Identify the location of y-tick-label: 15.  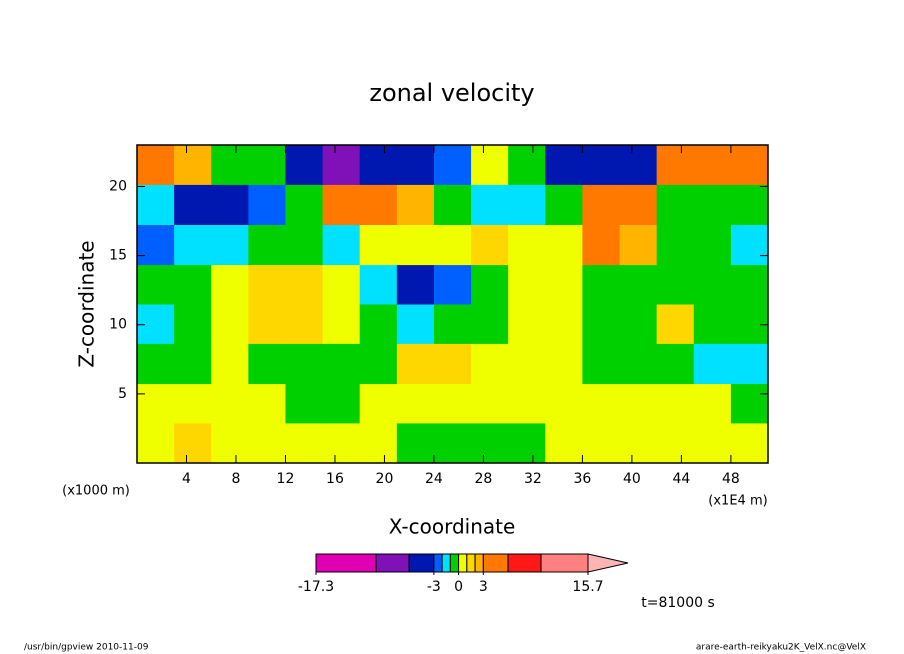
(118, 256).